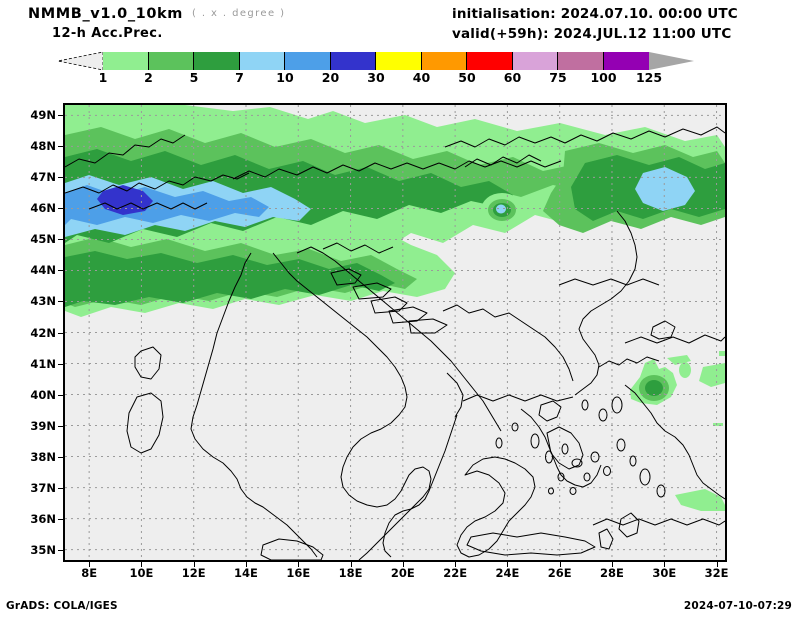 The image size is (800, 618). Describe the element at coordinates (456, 564) in the screenshot. I see `lon-tick-22E` at that location.